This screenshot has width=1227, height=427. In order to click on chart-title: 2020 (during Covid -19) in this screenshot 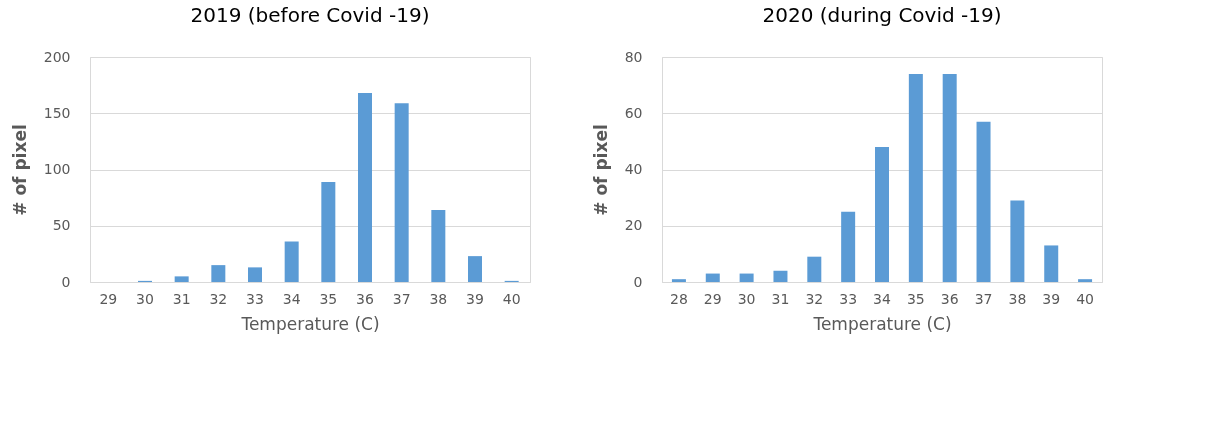, I will do `click(882, 15)`.